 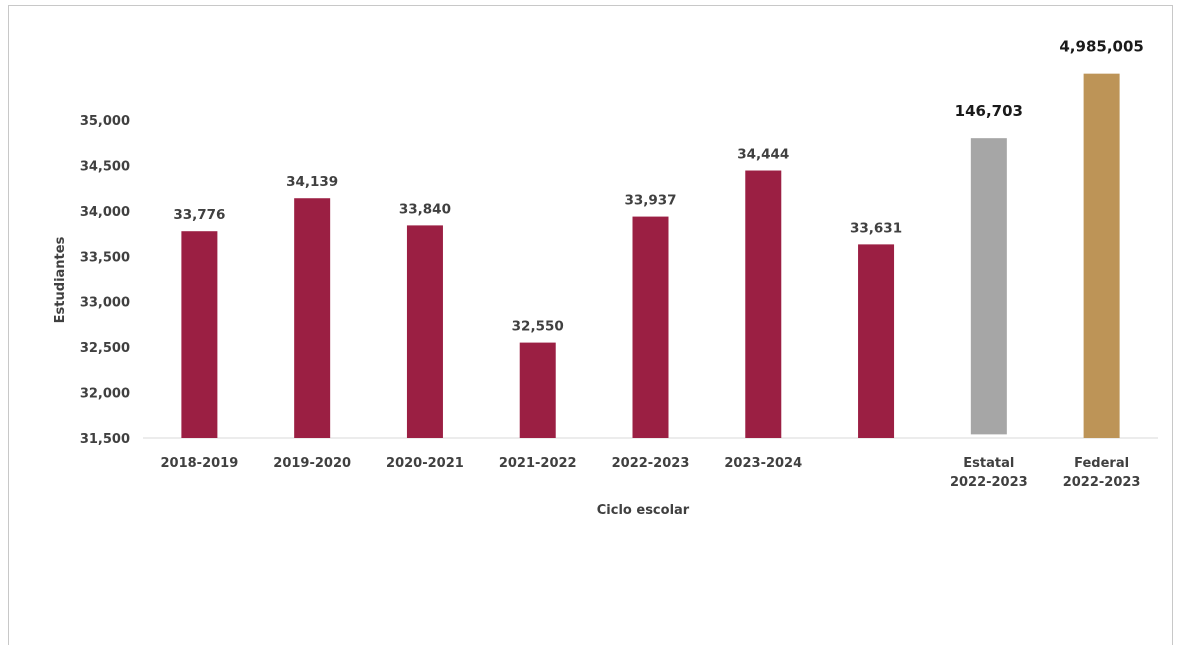 What do you see at coordinates (60, 279) in the screenshot?
I see `y-axis-title: Estudiantes` at bounding box center [60, 279].